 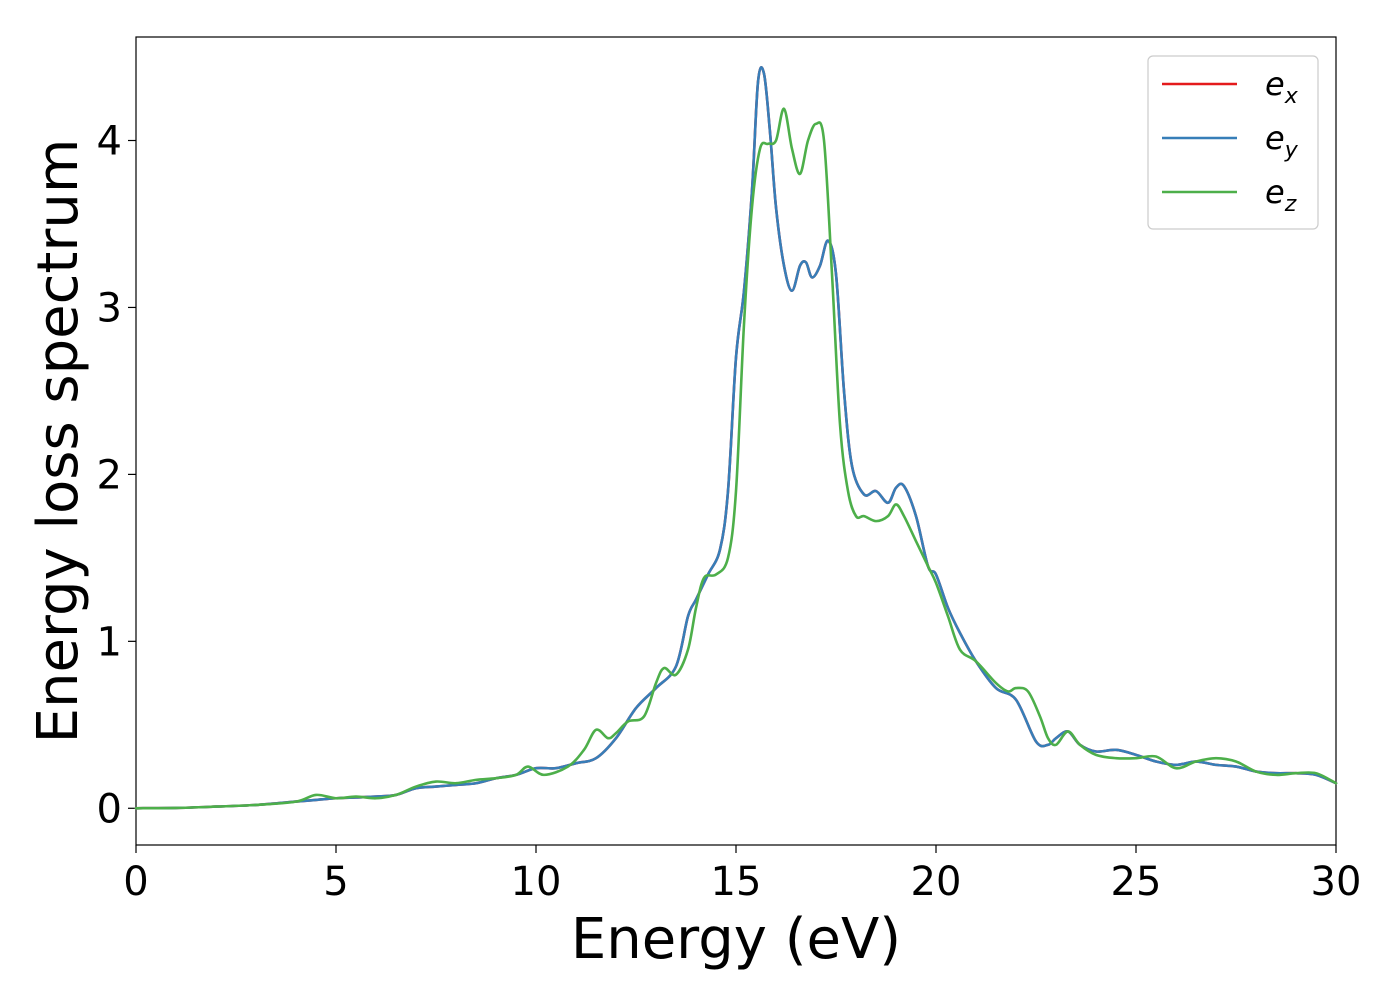 I want to click on x-tick-label: 15, so click(x=736, y=882).